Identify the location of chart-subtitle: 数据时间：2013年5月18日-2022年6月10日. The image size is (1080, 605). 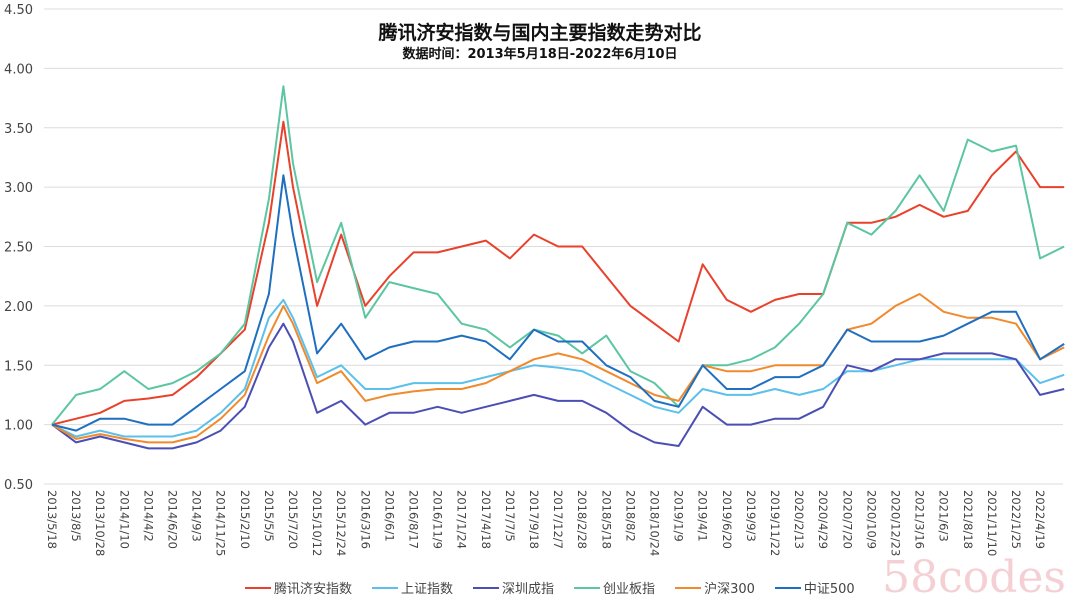
(540, 54).